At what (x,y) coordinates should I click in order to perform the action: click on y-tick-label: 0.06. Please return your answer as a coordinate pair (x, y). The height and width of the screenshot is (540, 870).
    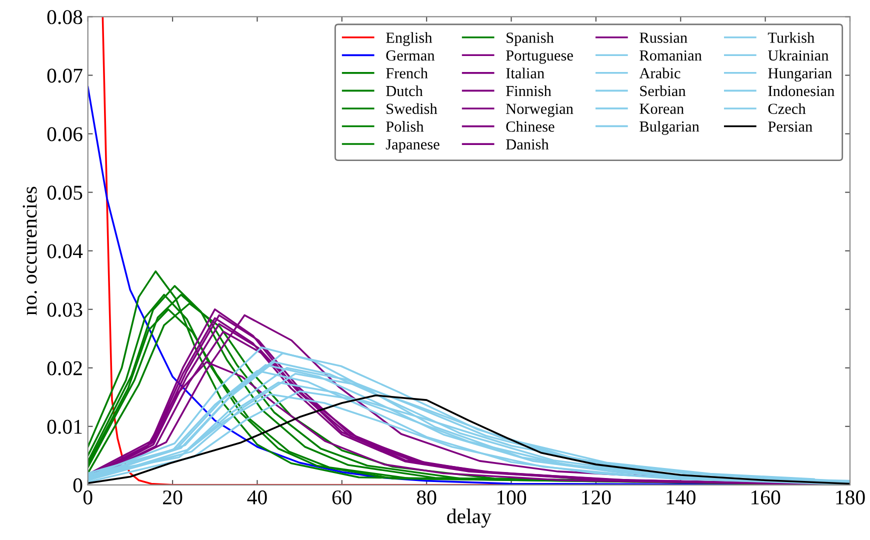
    Looking at the image, I should click on (64, 134).